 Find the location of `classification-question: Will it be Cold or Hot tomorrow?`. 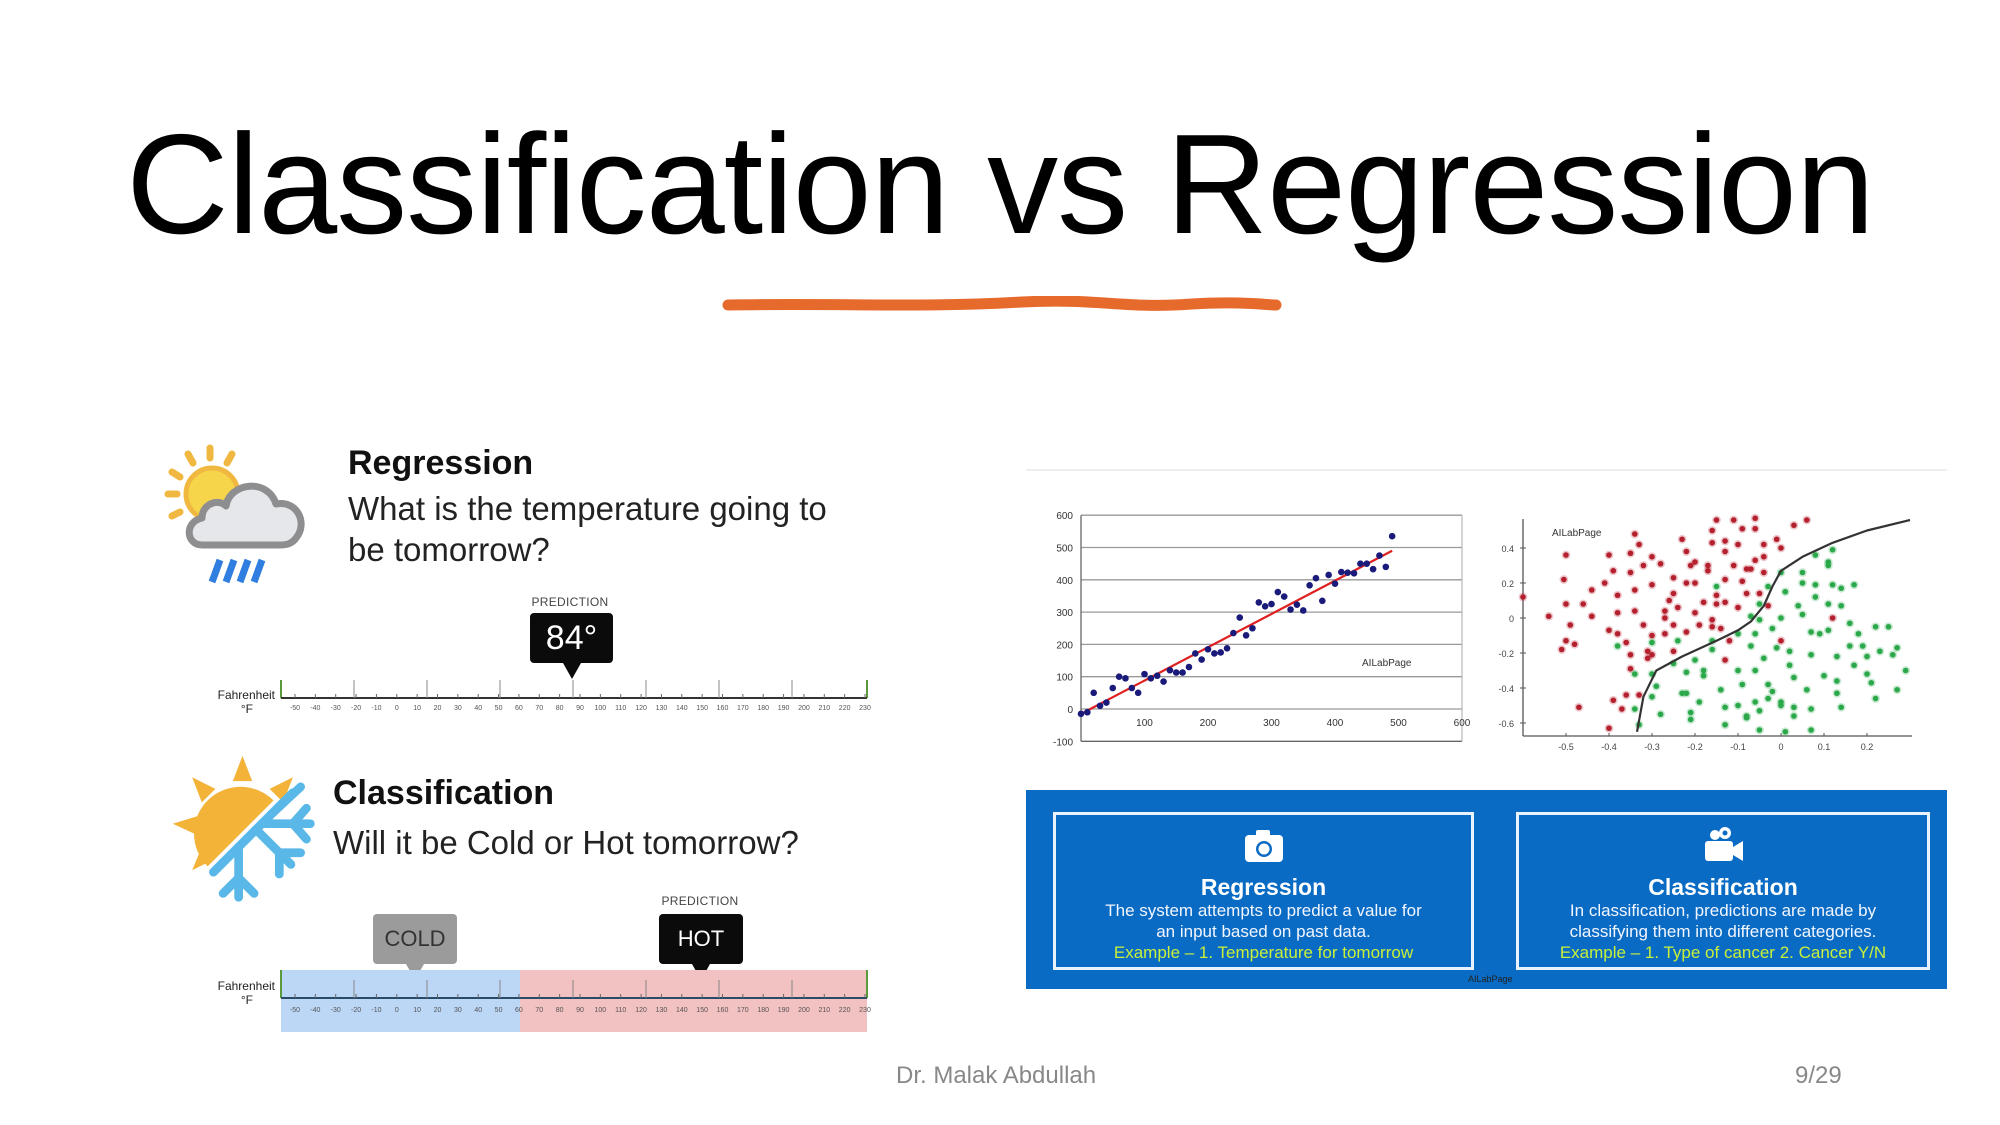

classification-question: Will it be Cold or Hot tomorrow? is located at coordinates (566, 842).